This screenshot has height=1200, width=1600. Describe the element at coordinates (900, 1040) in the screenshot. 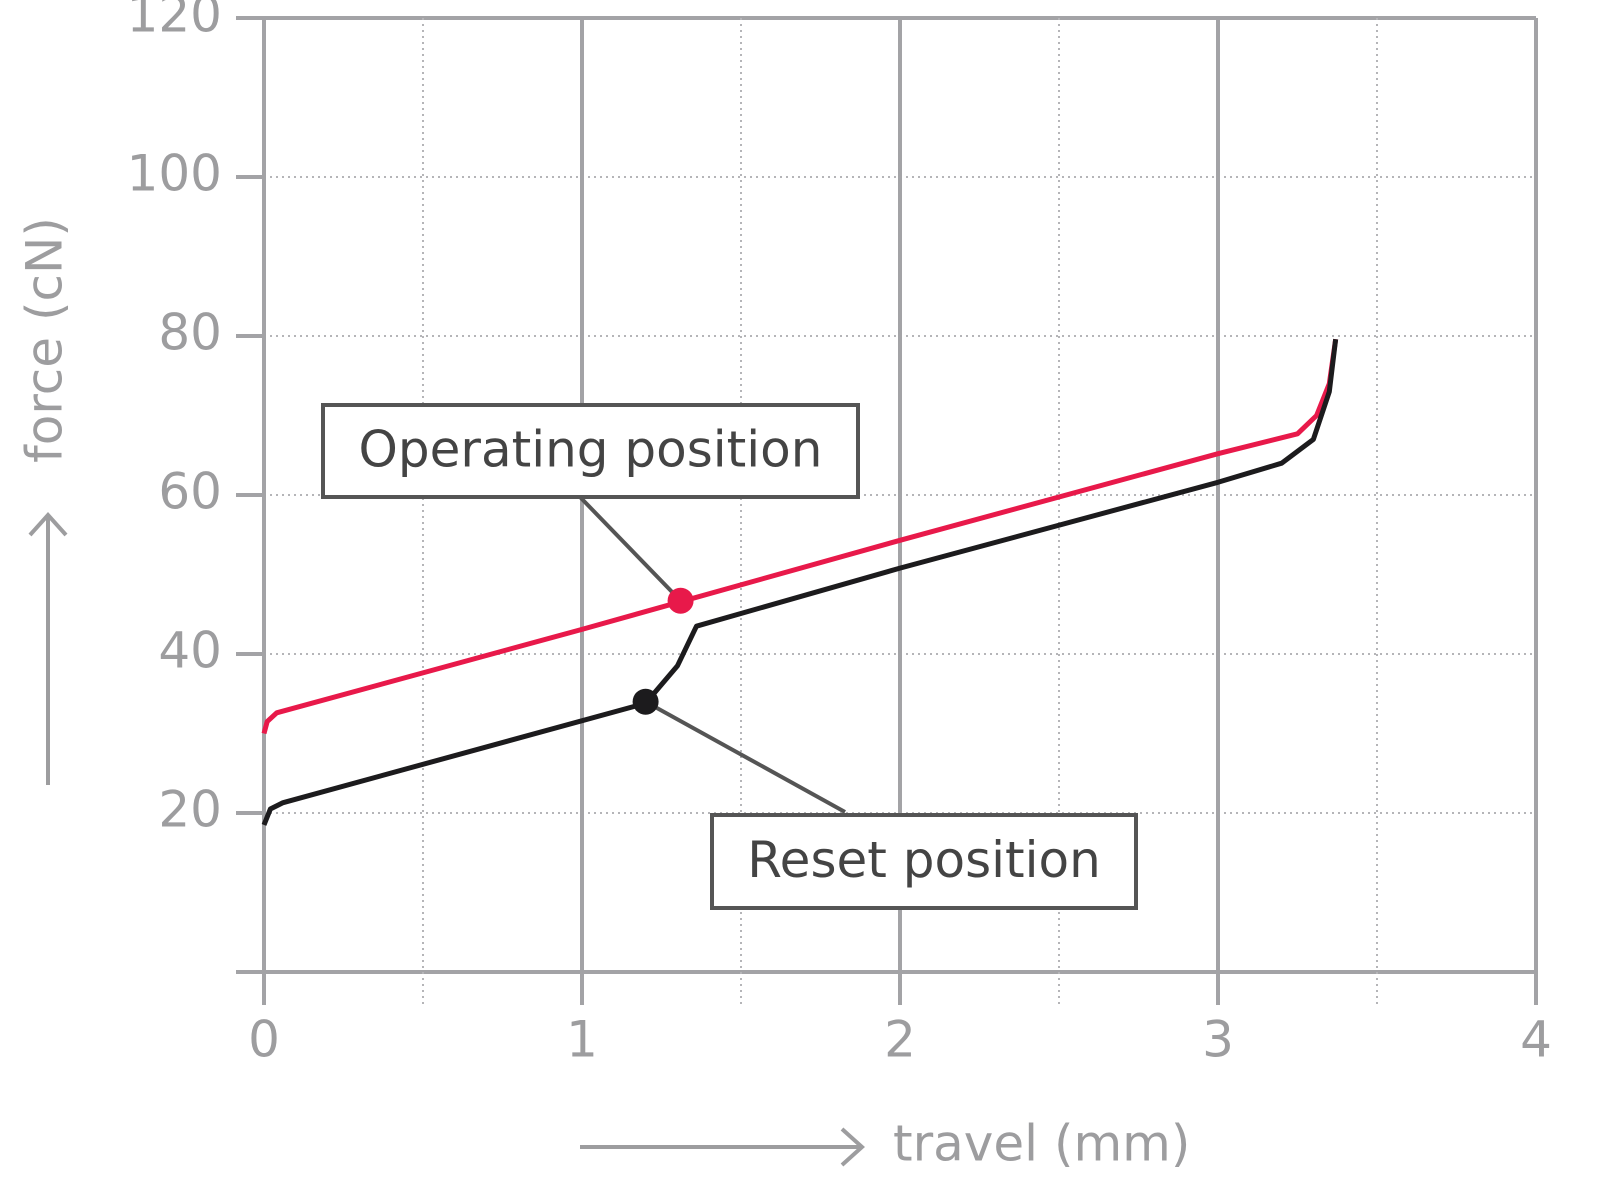

I see `x-tick-label: 2` at that location.